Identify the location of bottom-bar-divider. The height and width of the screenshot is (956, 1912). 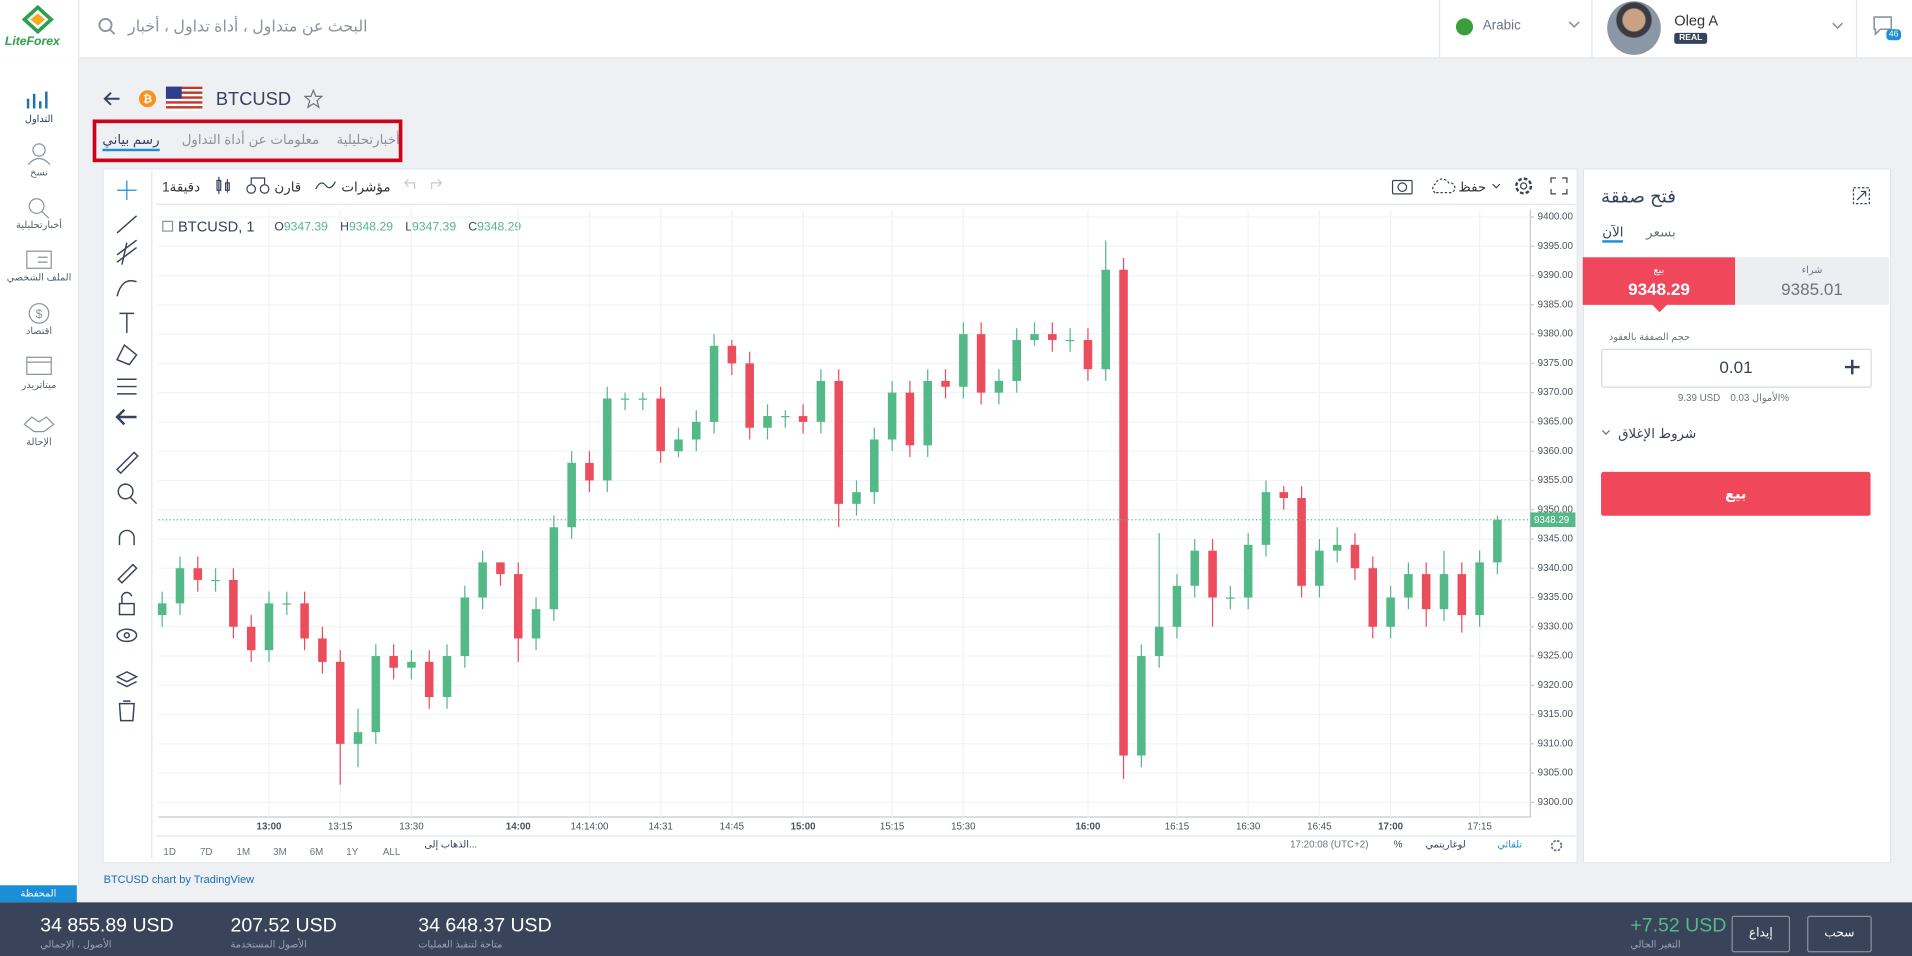
(866, 836).